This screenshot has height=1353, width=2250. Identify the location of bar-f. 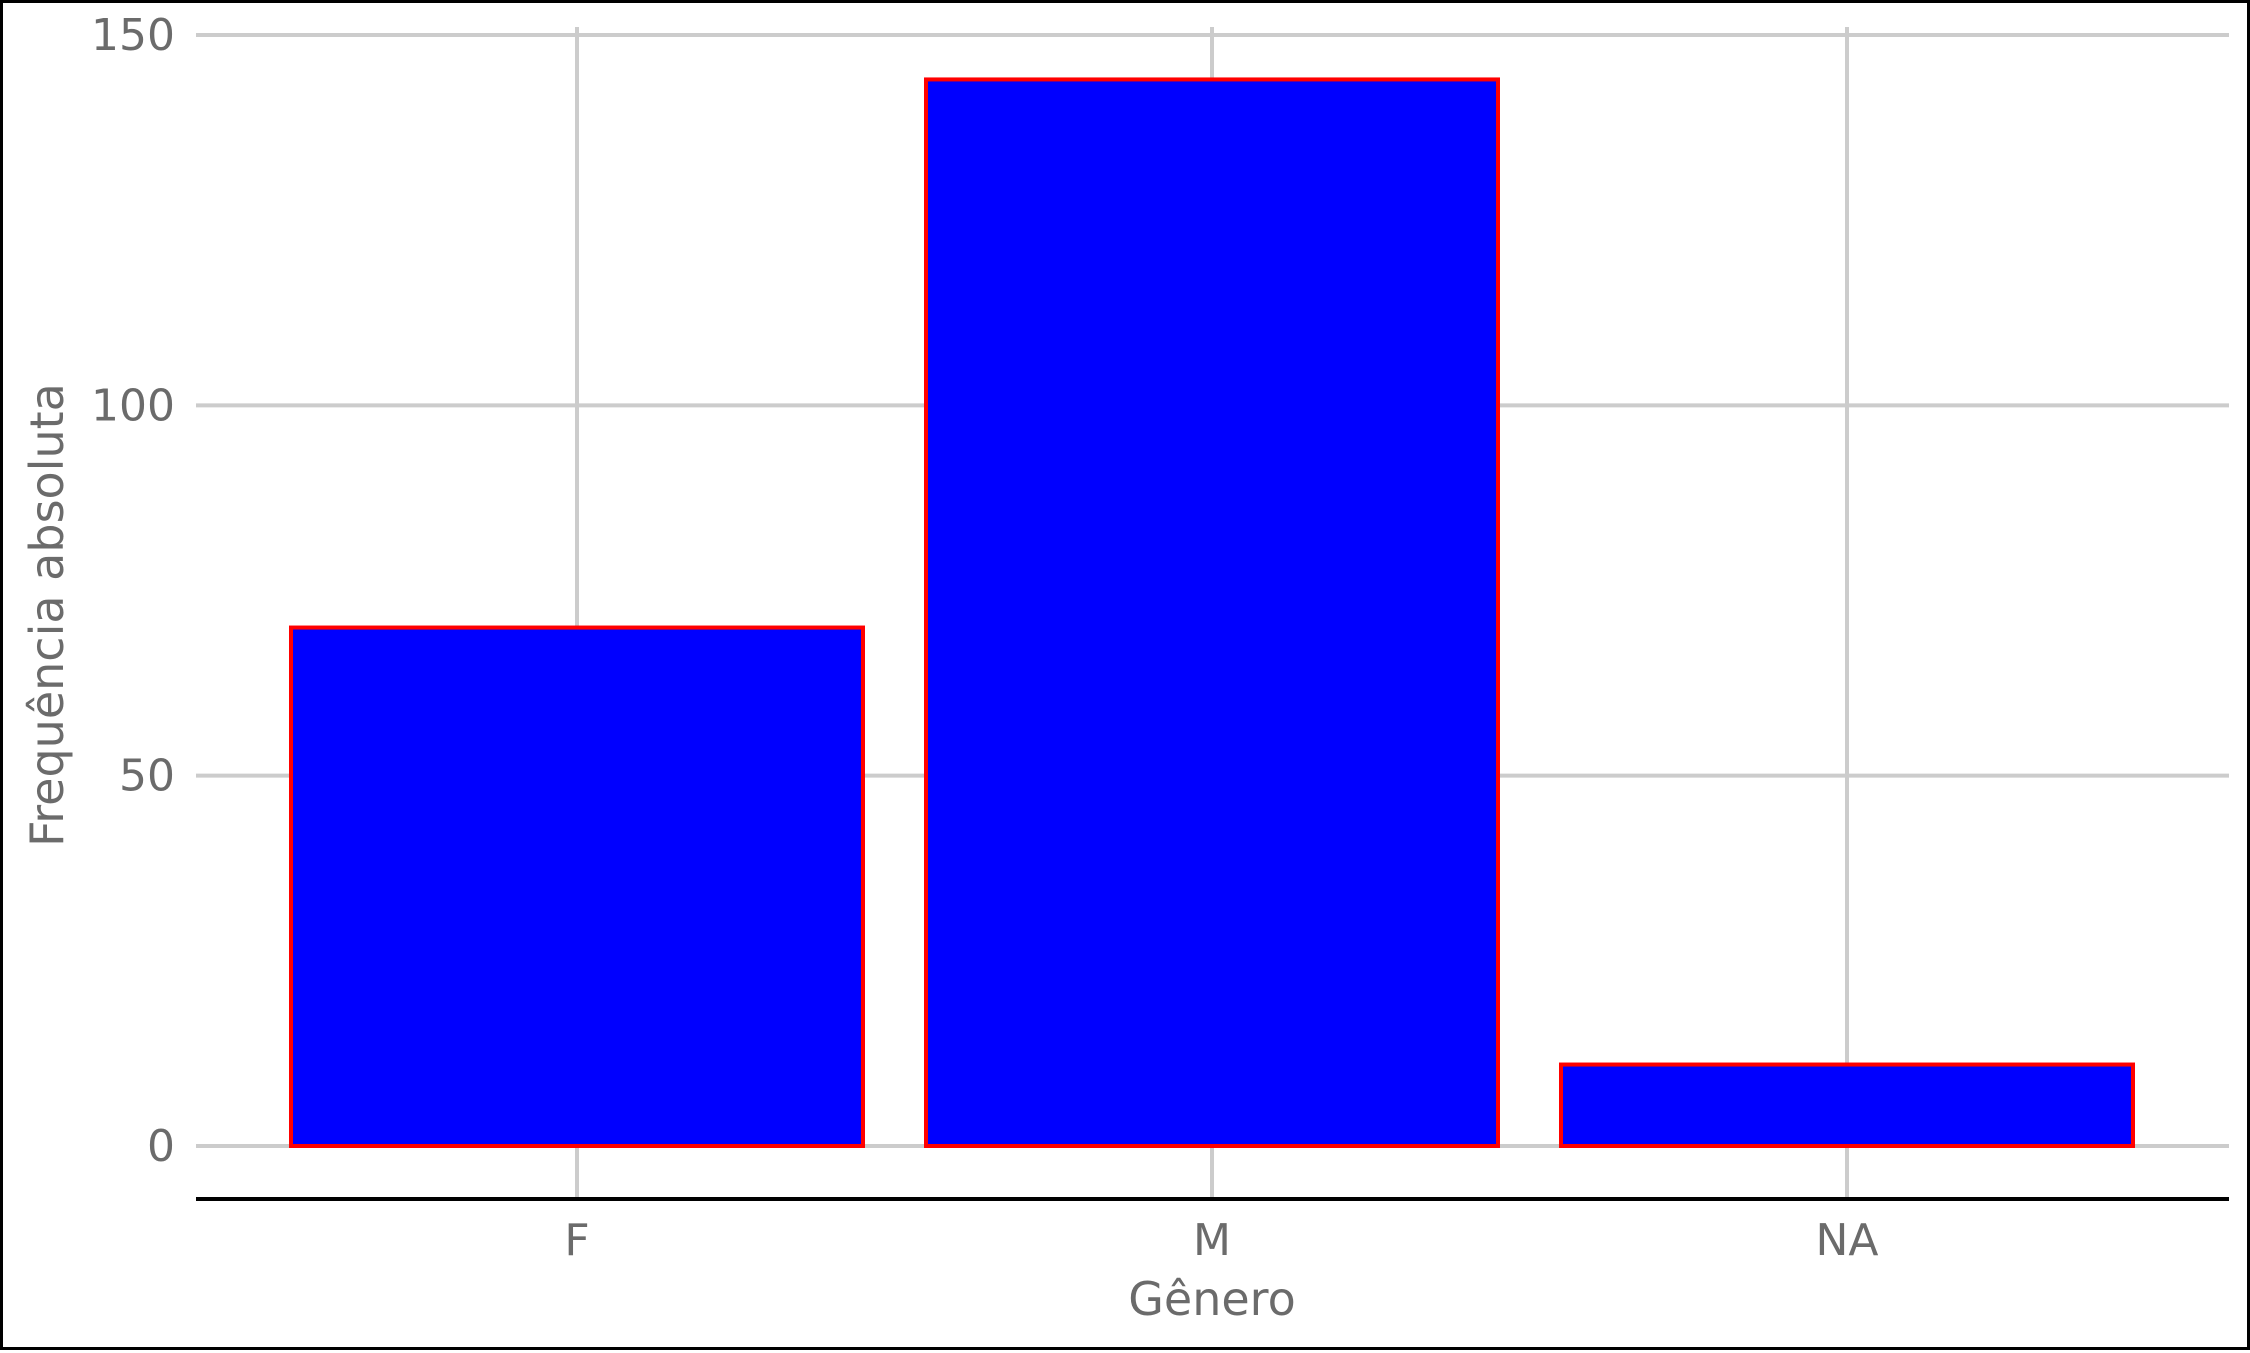
(577, 886).